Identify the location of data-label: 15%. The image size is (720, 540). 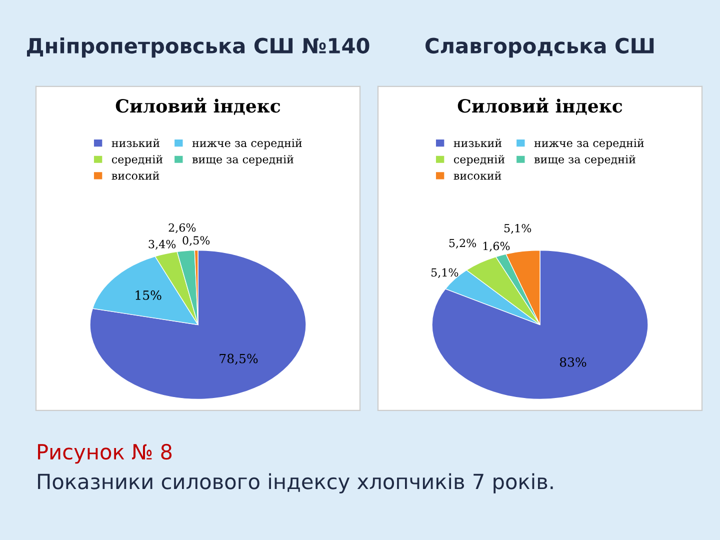
(149, 295).